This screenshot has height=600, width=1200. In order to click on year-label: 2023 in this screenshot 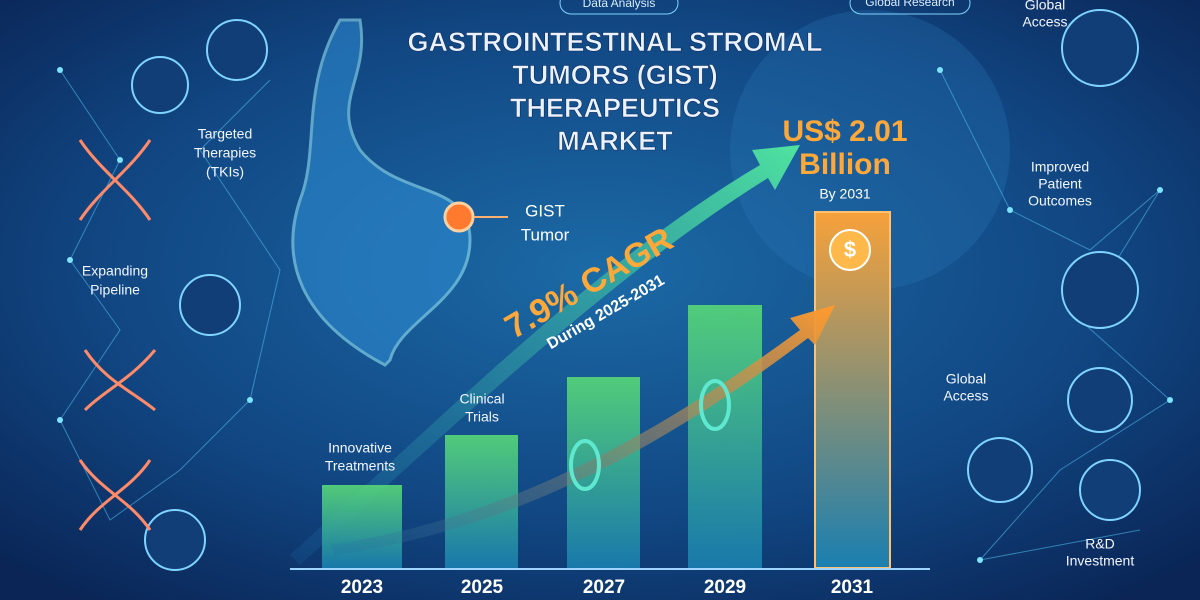, I will do `click(362, 587)`.